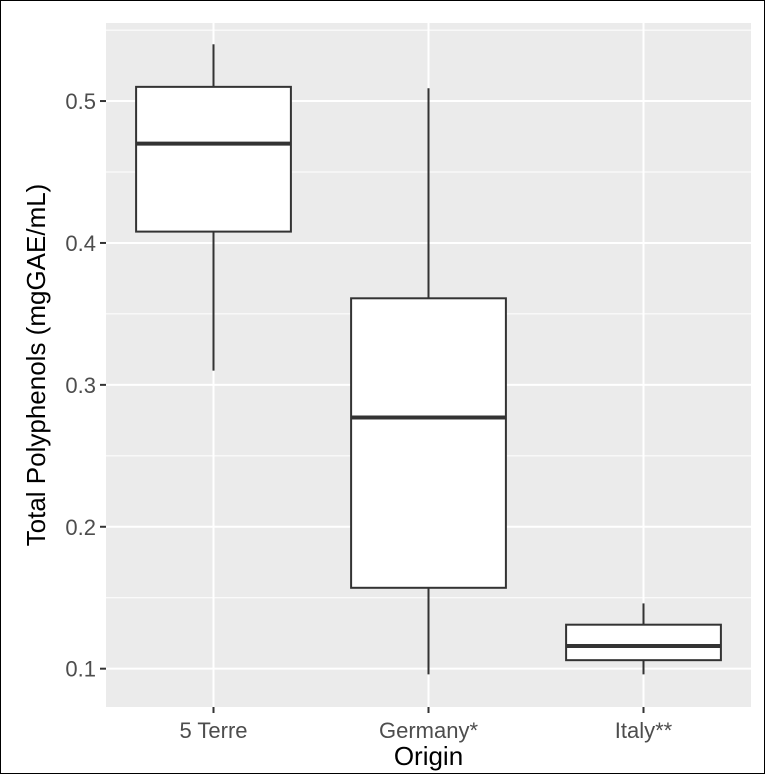 This screenshot has width=765, height=775. I want to click on y-tick-label: 0.3, so click(80, 385).